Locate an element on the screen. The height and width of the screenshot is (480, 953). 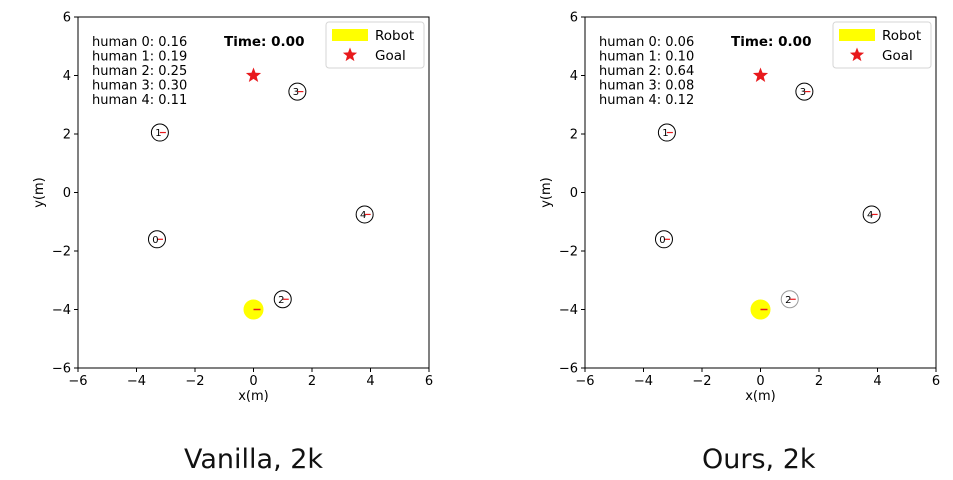
left-goal-star is located at coordinates (253, 74).